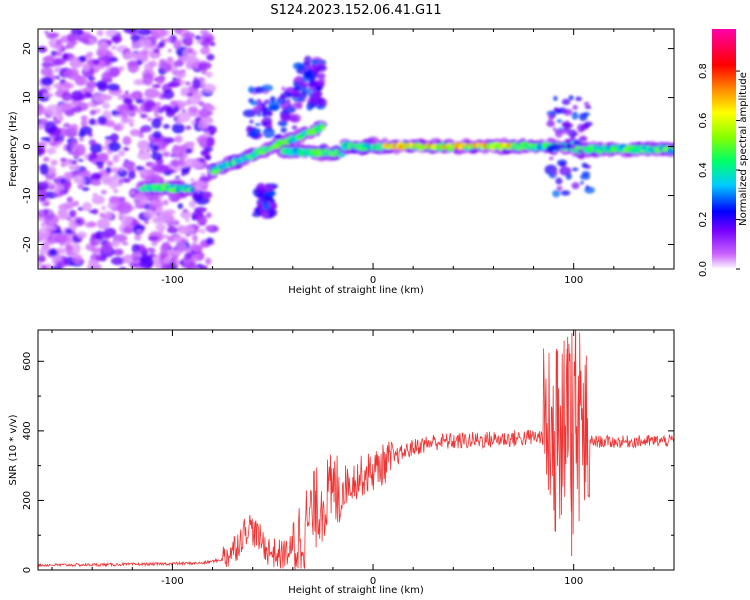 Image resolution: width=750 pixels, height=600 pixels. Describe the element at coordinates (703, 170) in the screenshot. I see `colorbar-tick-label: 0.4` at that location.